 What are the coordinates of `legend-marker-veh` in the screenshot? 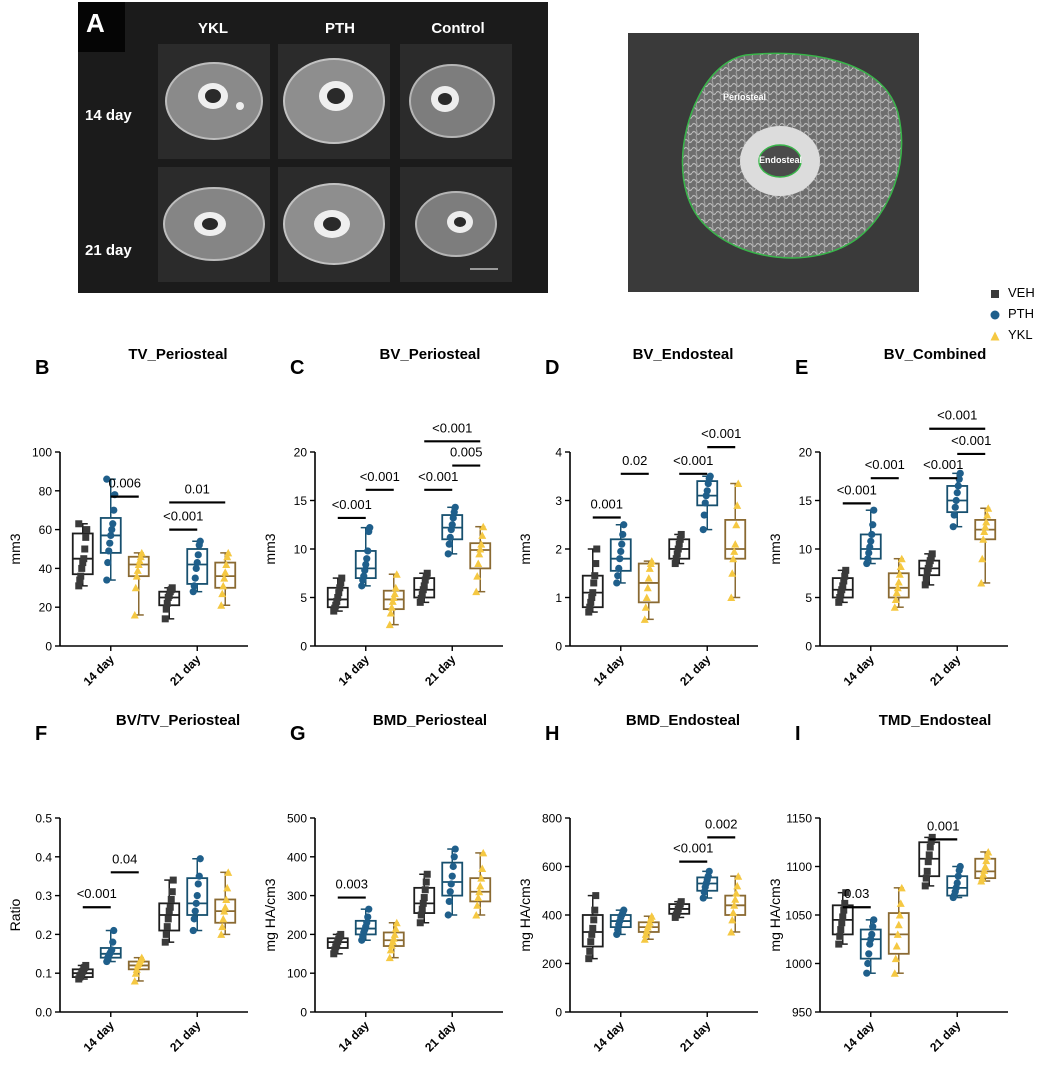 It's located at (995, 294).